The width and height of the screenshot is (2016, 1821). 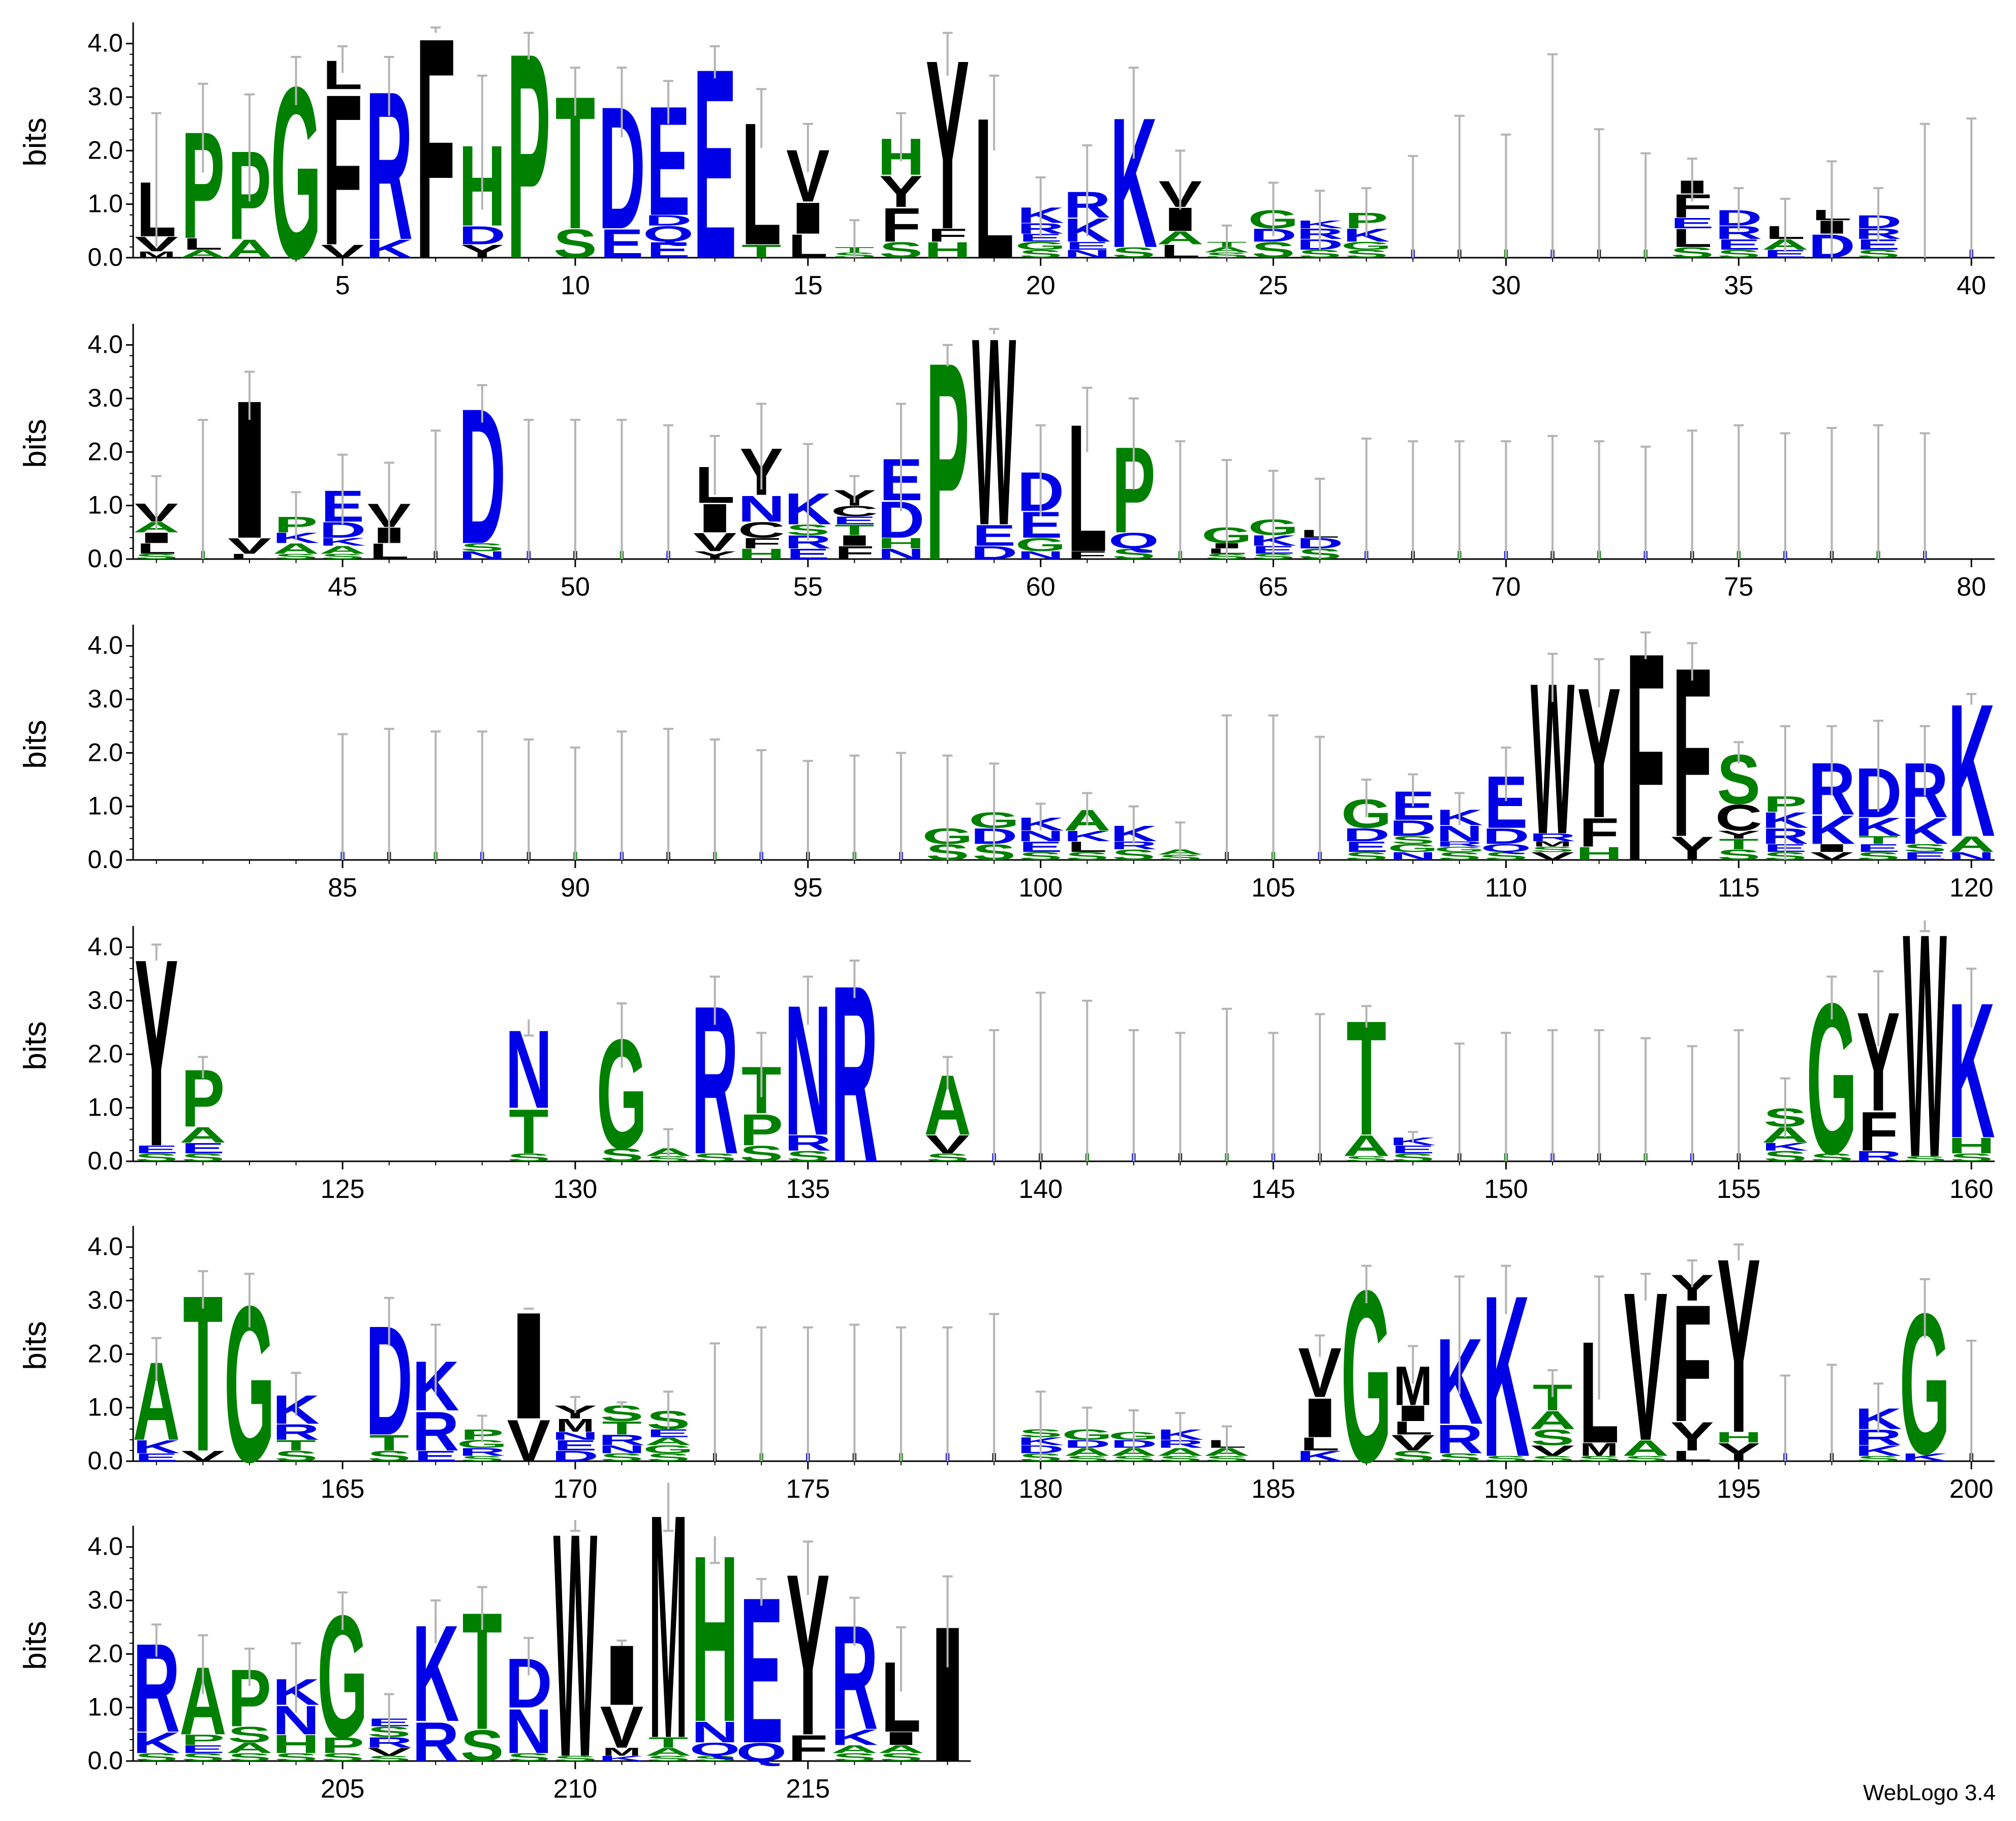 I want to click on logo-column-46: LIV, so click(x=389, y=512).